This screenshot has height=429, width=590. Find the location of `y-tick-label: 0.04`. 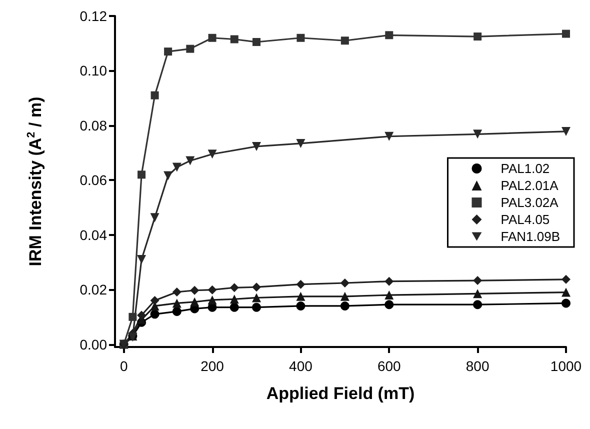

y-tick-label: 0.04 is located at coordinates (94, 234).